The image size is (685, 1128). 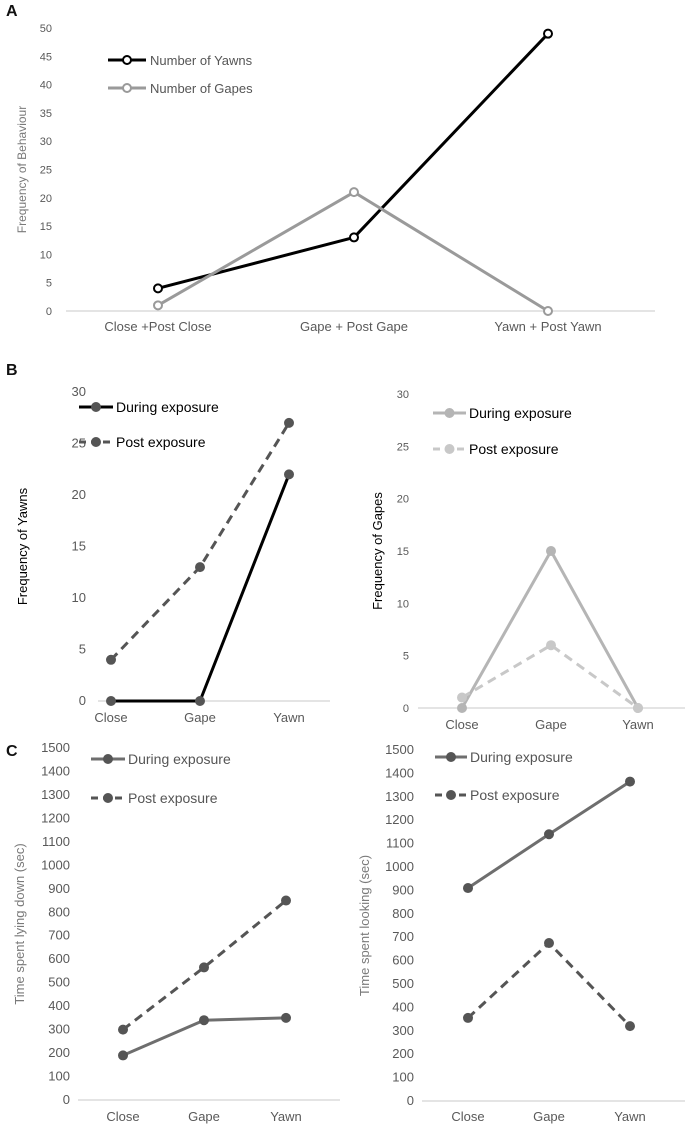 I want to click on legend-label: Number of Yawns, so click(x=201, y=60).